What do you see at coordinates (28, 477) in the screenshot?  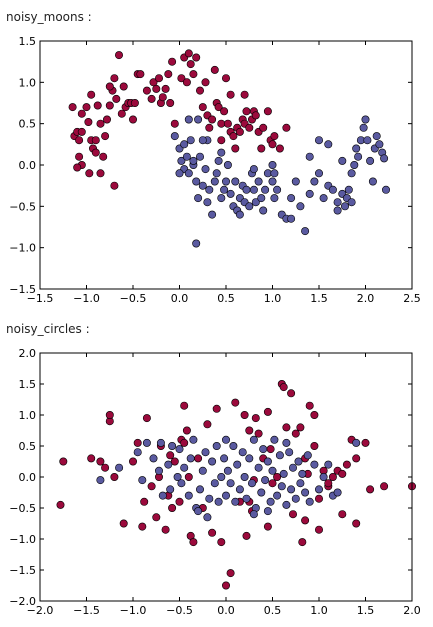 I see `y-tick-label: 0.0` at bounding box center [28, 477].